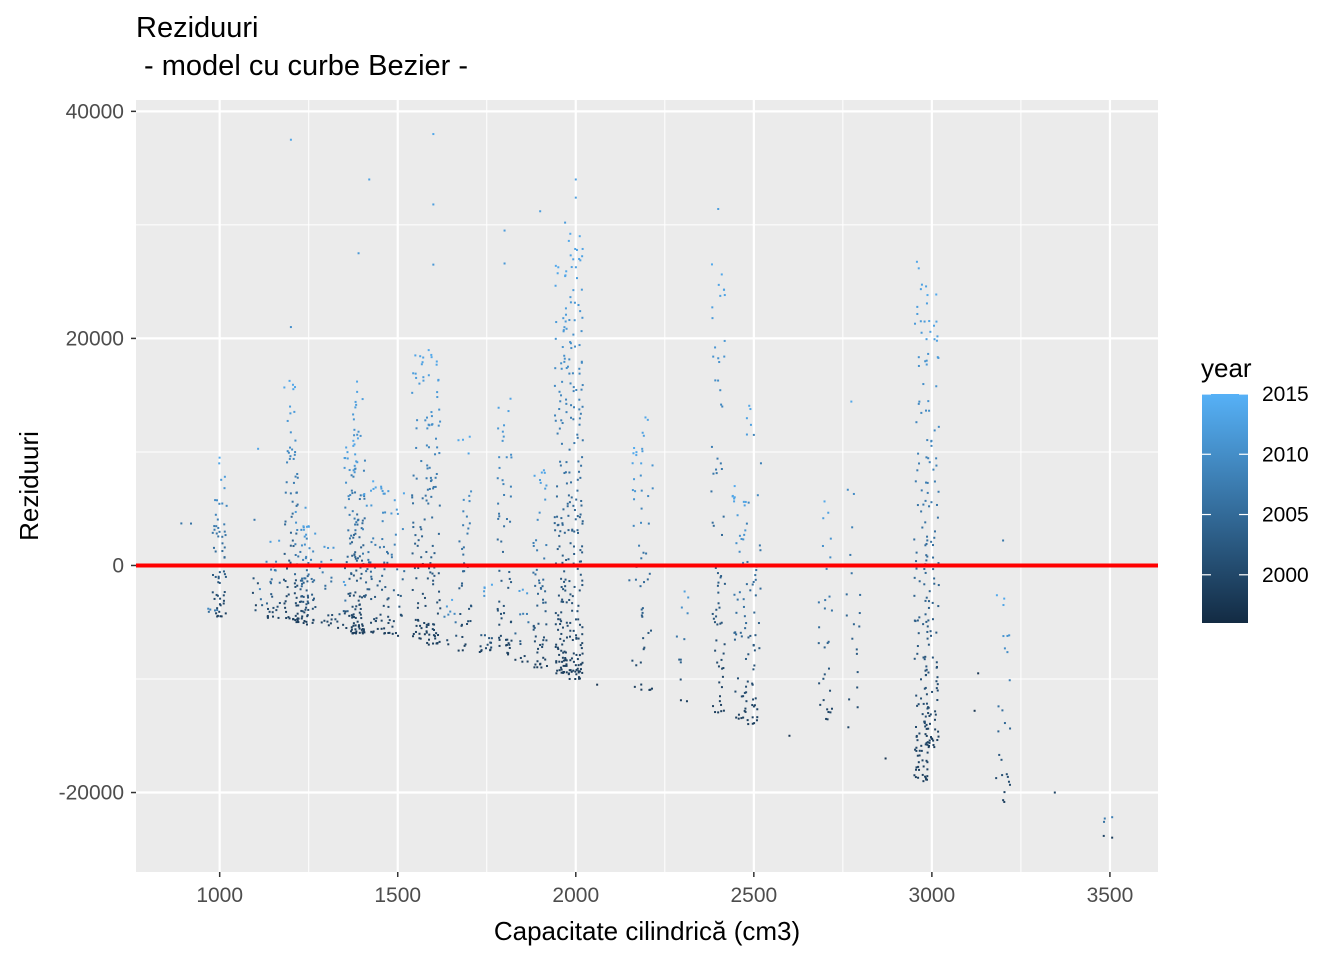 The height and width of the screenshot is (960, 1344). Describe the element at coordinates (1285, 575) in the screenshot. I see `legend-tick-label: 2000` at that location.